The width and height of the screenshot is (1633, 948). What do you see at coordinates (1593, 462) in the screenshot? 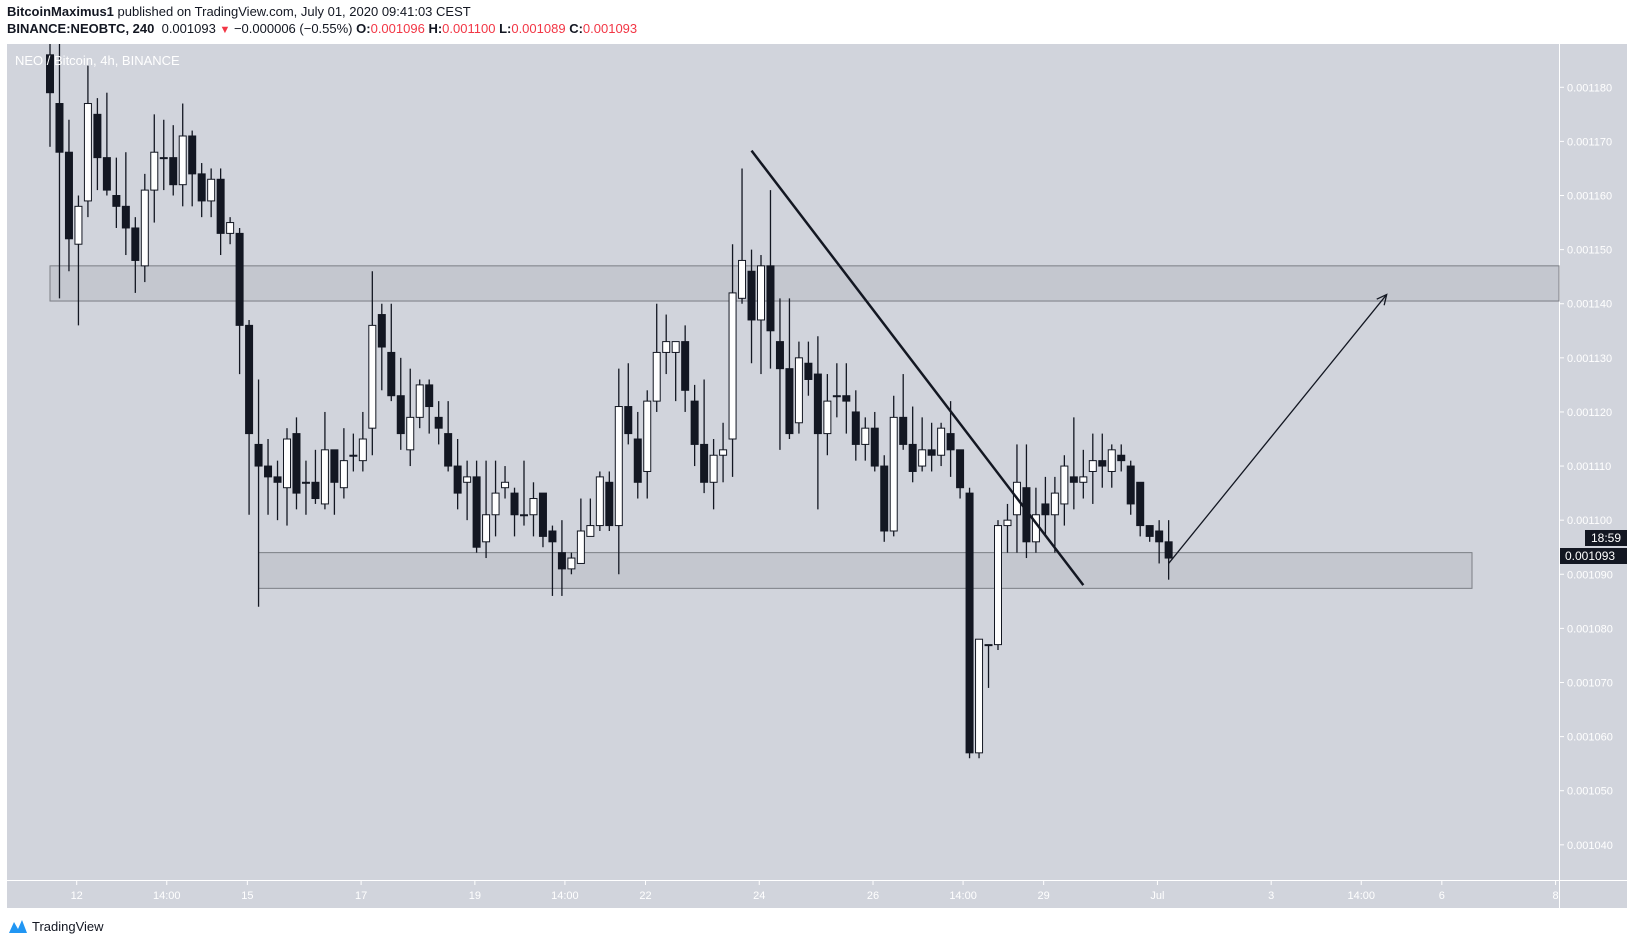
I see `price-axis` at bounding box center [1593, 462].